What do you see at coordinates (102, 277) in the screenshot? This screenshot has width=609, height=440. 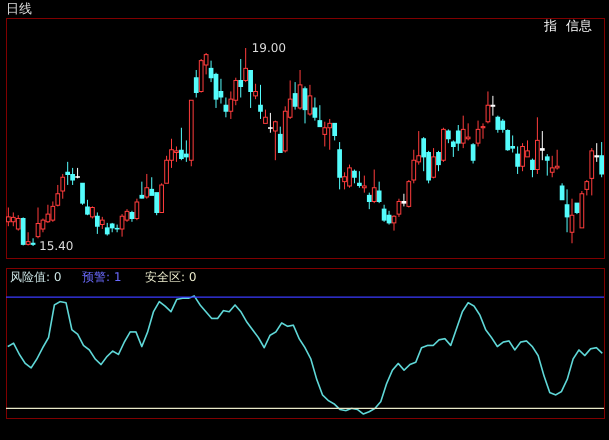 I see `text: 预警: 1` at bounding box center [102, 277].